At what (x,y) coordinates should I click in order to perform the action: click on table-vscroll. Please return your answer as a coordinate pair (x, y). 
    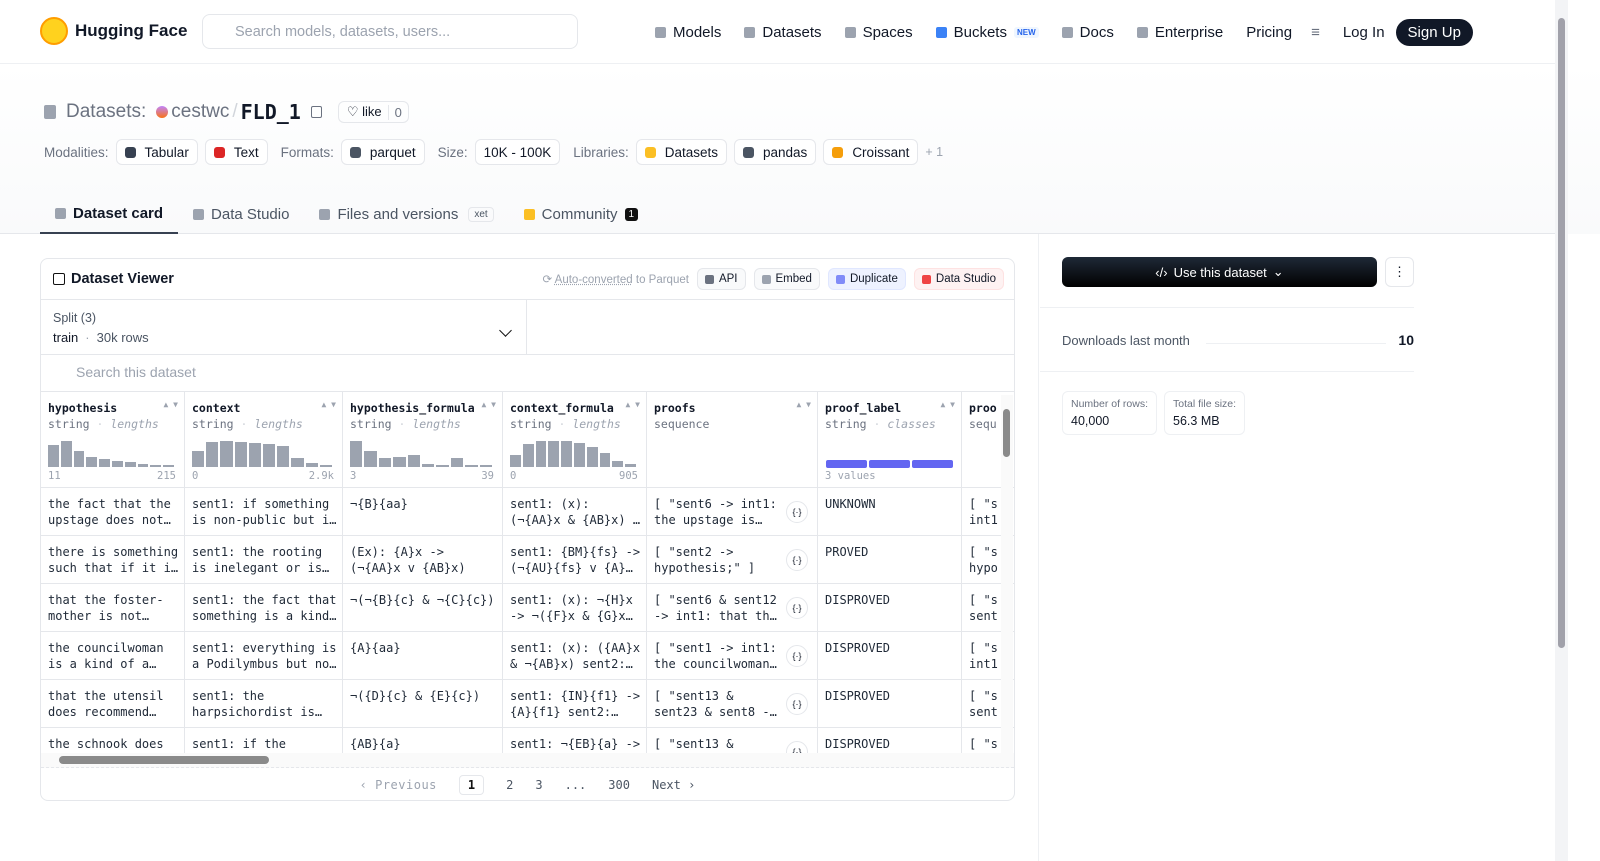
    Looking at the image, I should click on (1007, 574).